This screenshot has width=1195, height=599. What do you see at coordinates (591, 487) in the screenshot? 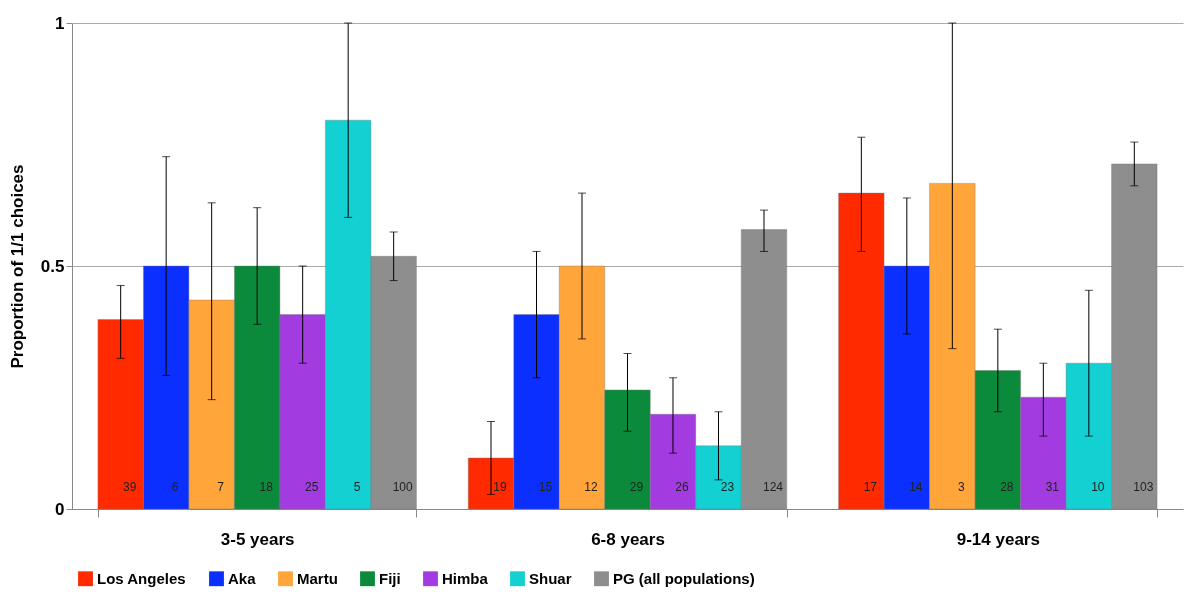
I see `annotation: 12` at bounding box center [591, 487].